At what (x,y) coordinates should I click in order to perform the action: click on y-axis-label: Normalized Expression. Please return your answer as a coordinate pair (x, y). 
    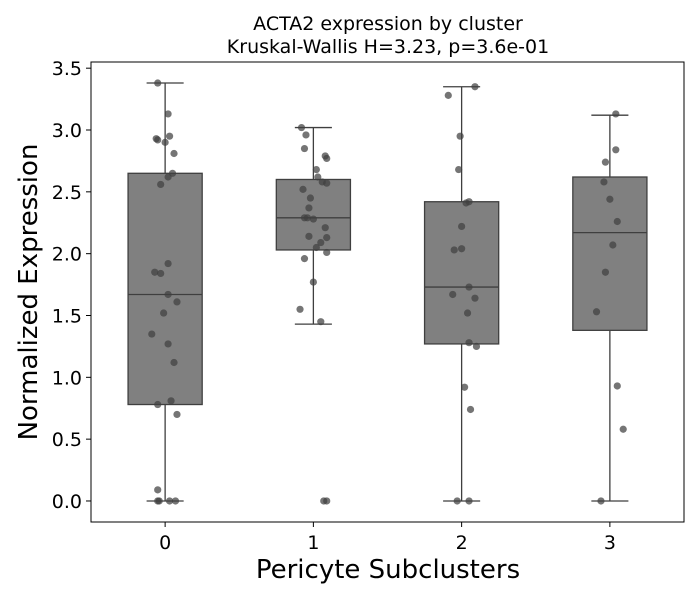
    Looking at the image, I should click on (29, 292).